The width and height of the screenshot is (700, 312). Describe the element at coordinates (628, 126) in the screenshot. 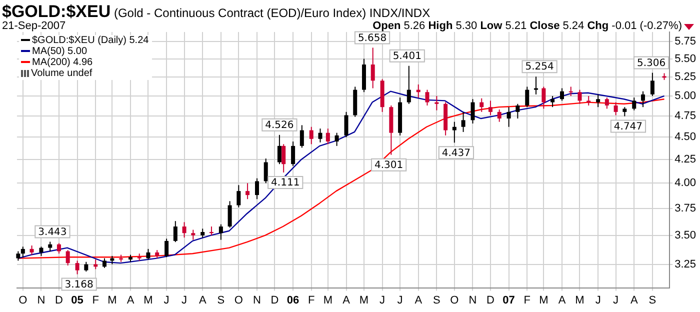

I see `annotation: 4.747` at that location.